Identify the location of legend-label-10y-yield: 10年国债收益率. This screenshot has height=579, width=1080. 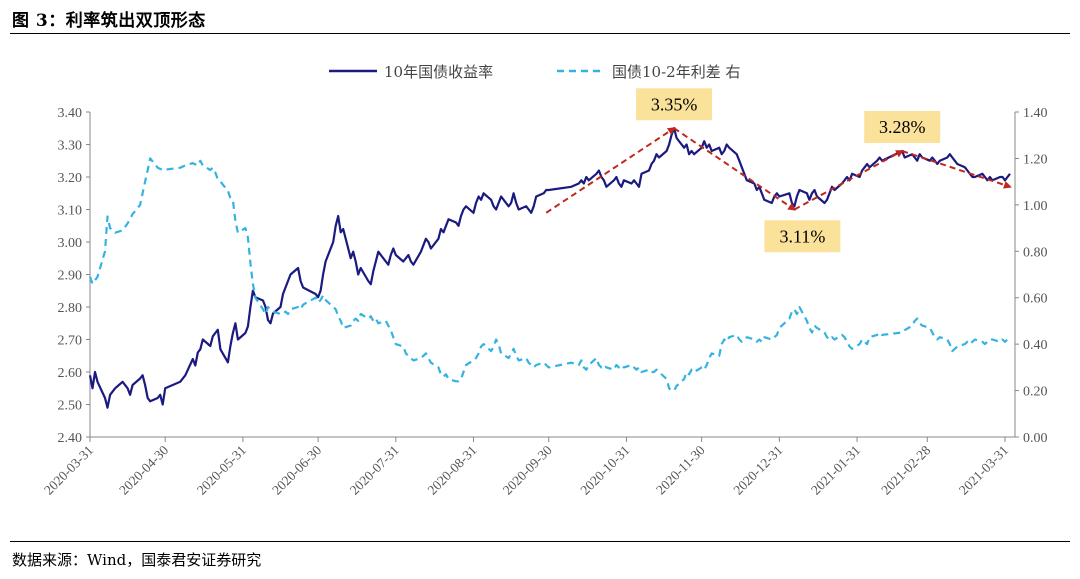
(438, 72).